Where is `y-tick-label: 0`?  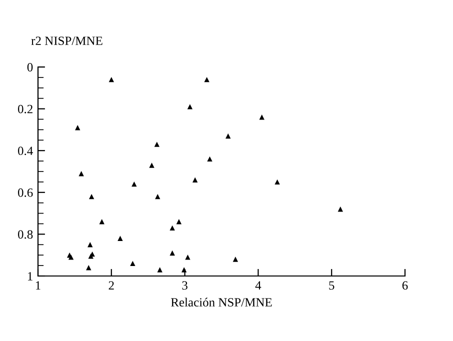 y-tick-label: 0 is located at coordinates (30, 67).